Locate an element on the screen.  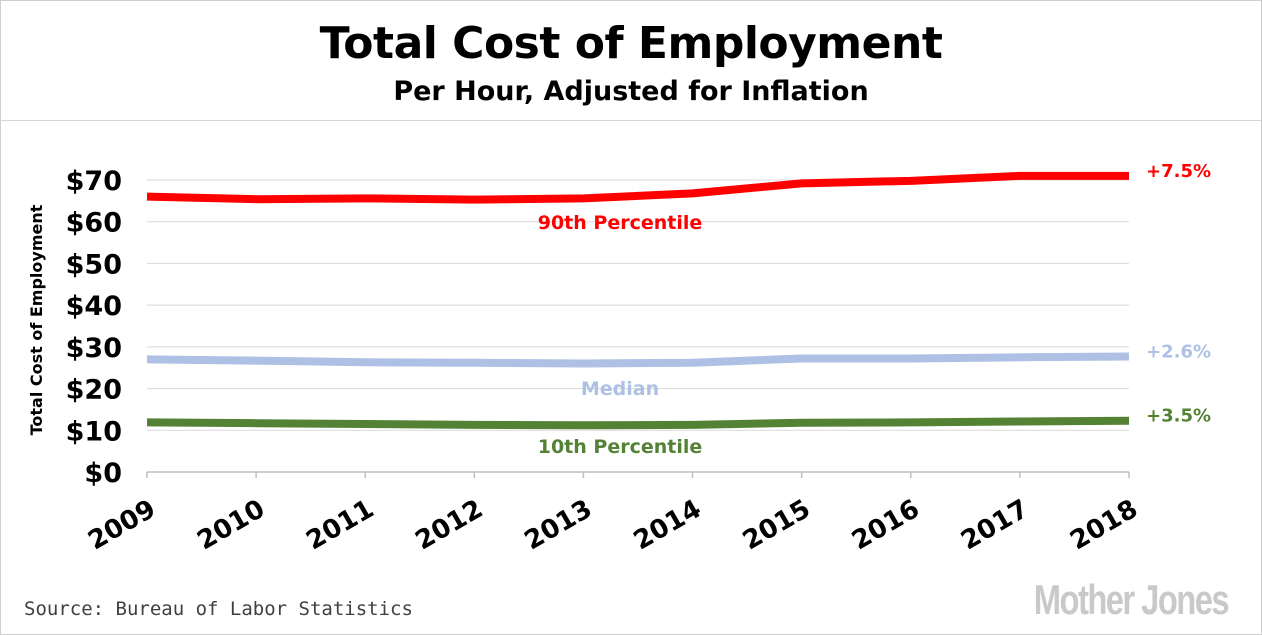
x-tick-labels: 2009 2010 2011 2012 2013 2014 2015 2016 2017 2018 is located at coordinates (613, 525).